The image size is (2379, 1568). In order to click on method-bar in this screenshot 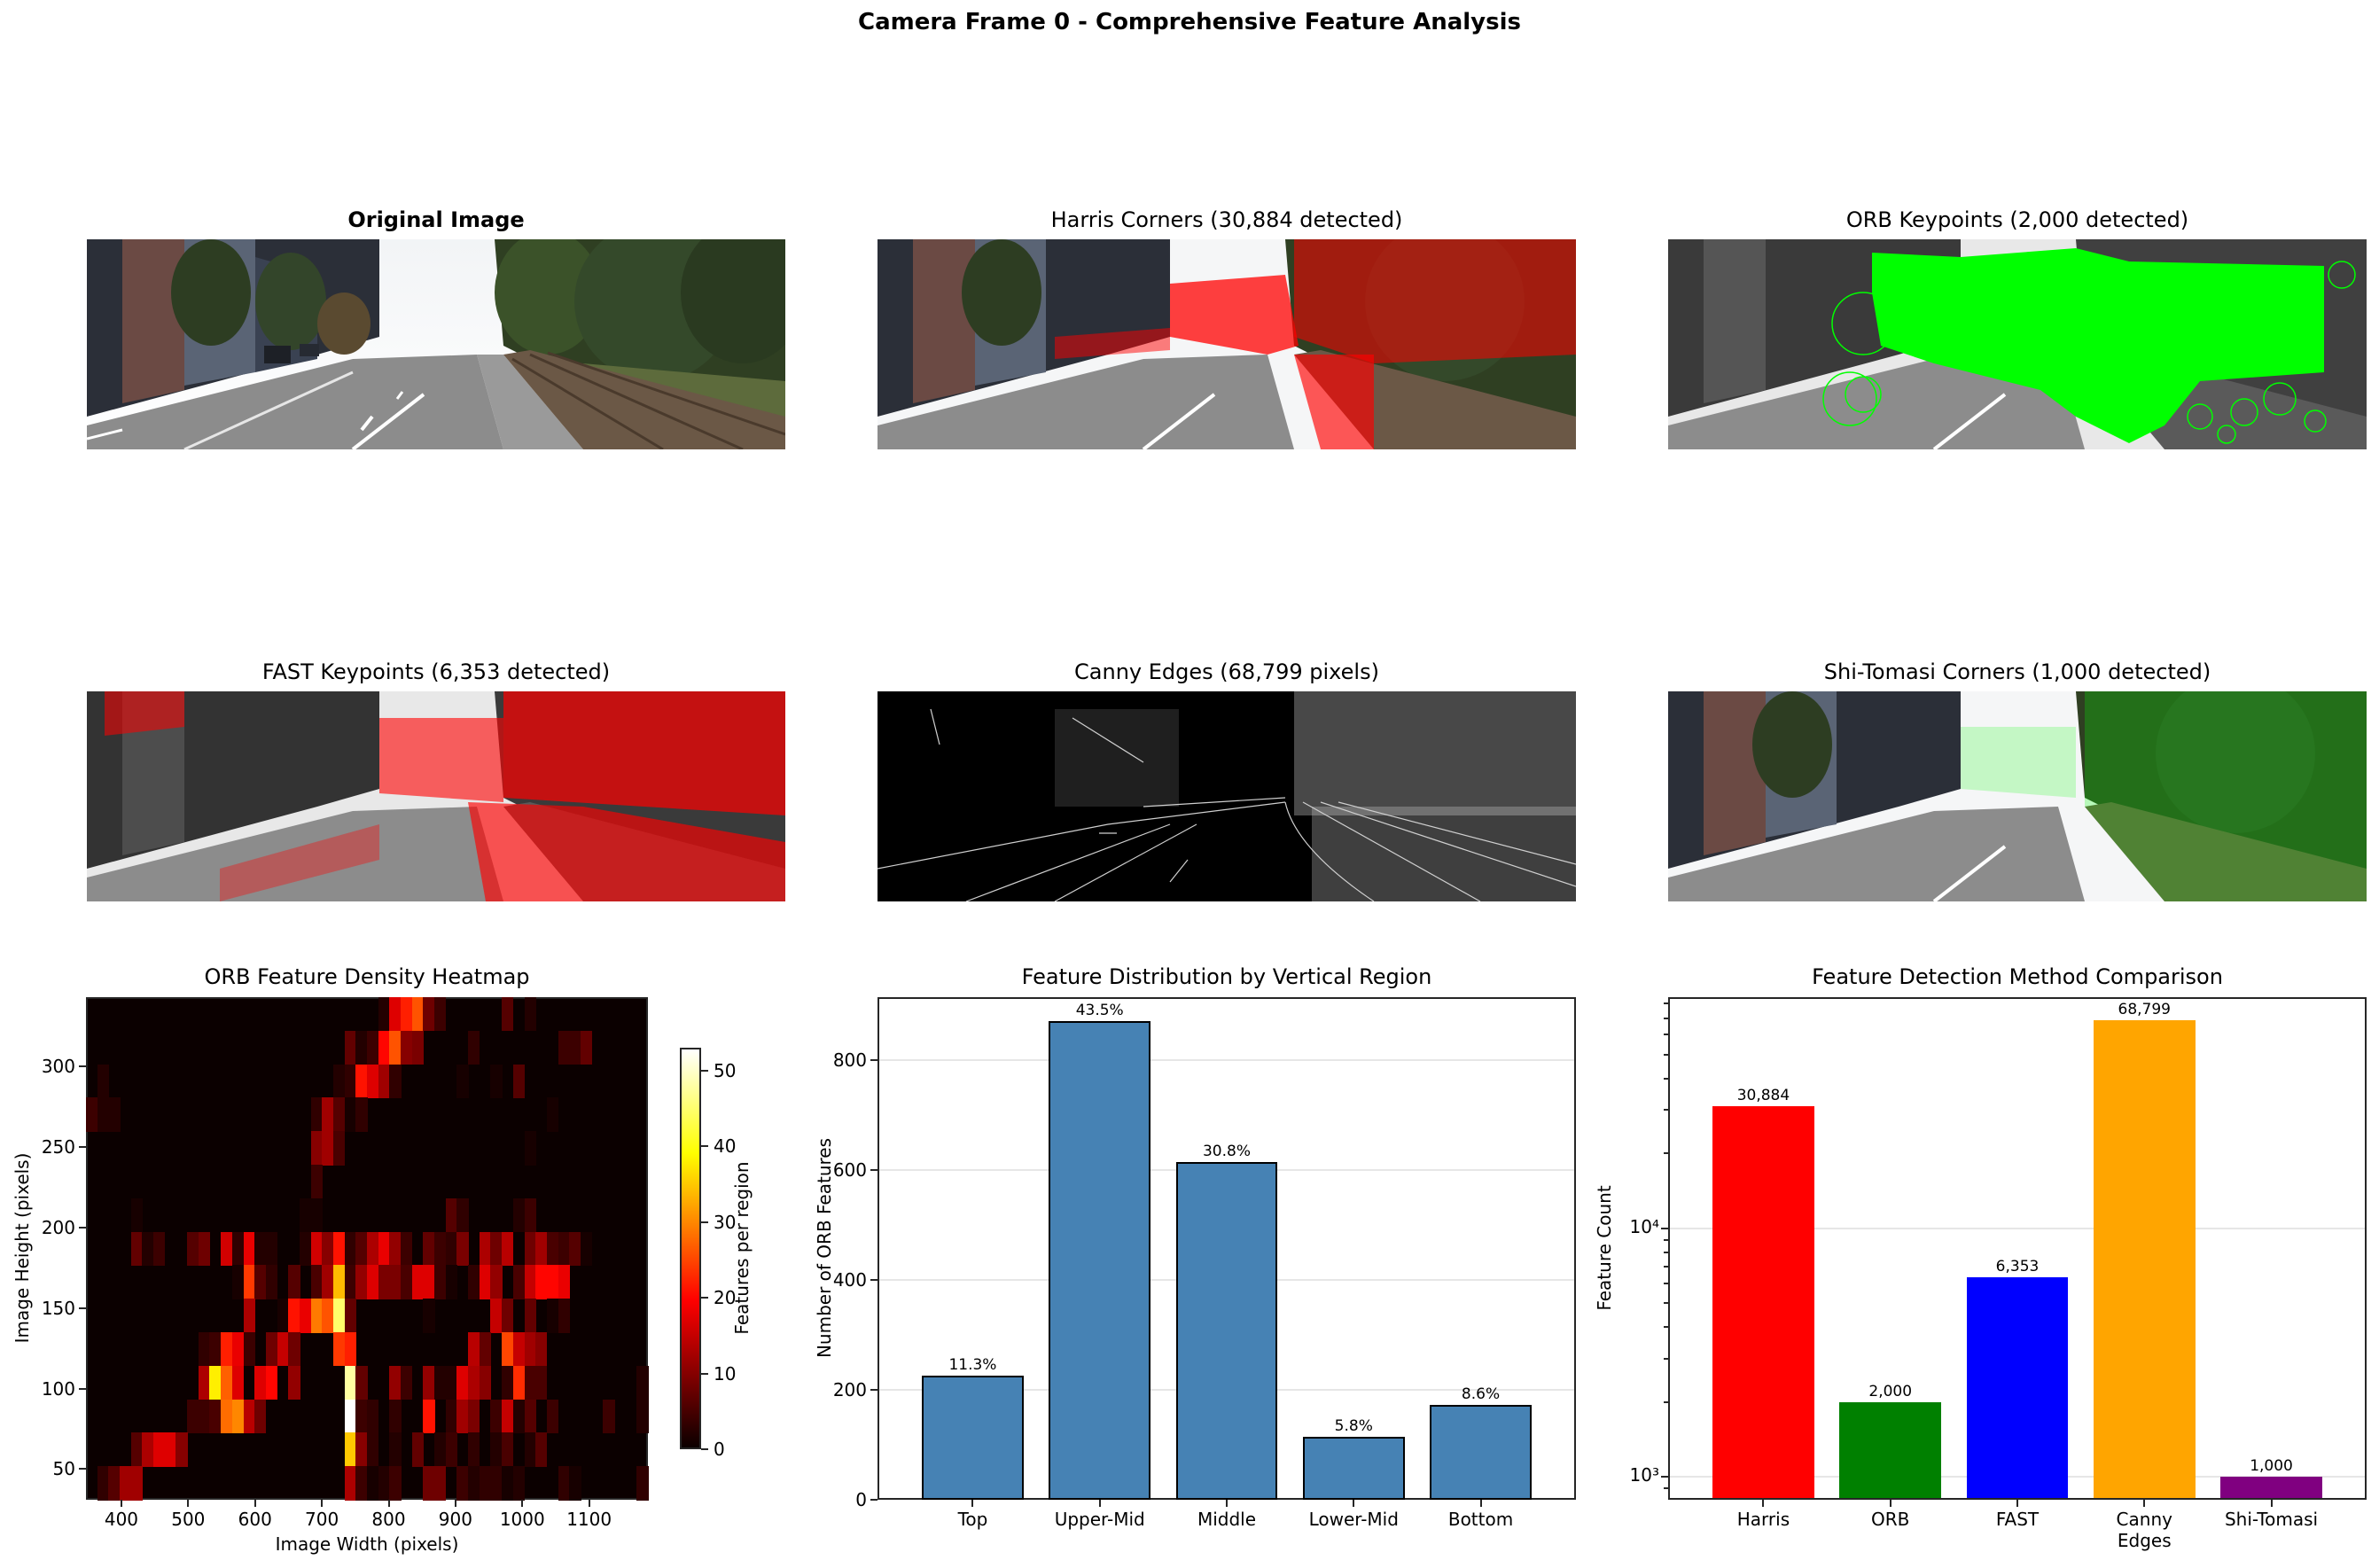, I will do `click(1890, 1449)`.